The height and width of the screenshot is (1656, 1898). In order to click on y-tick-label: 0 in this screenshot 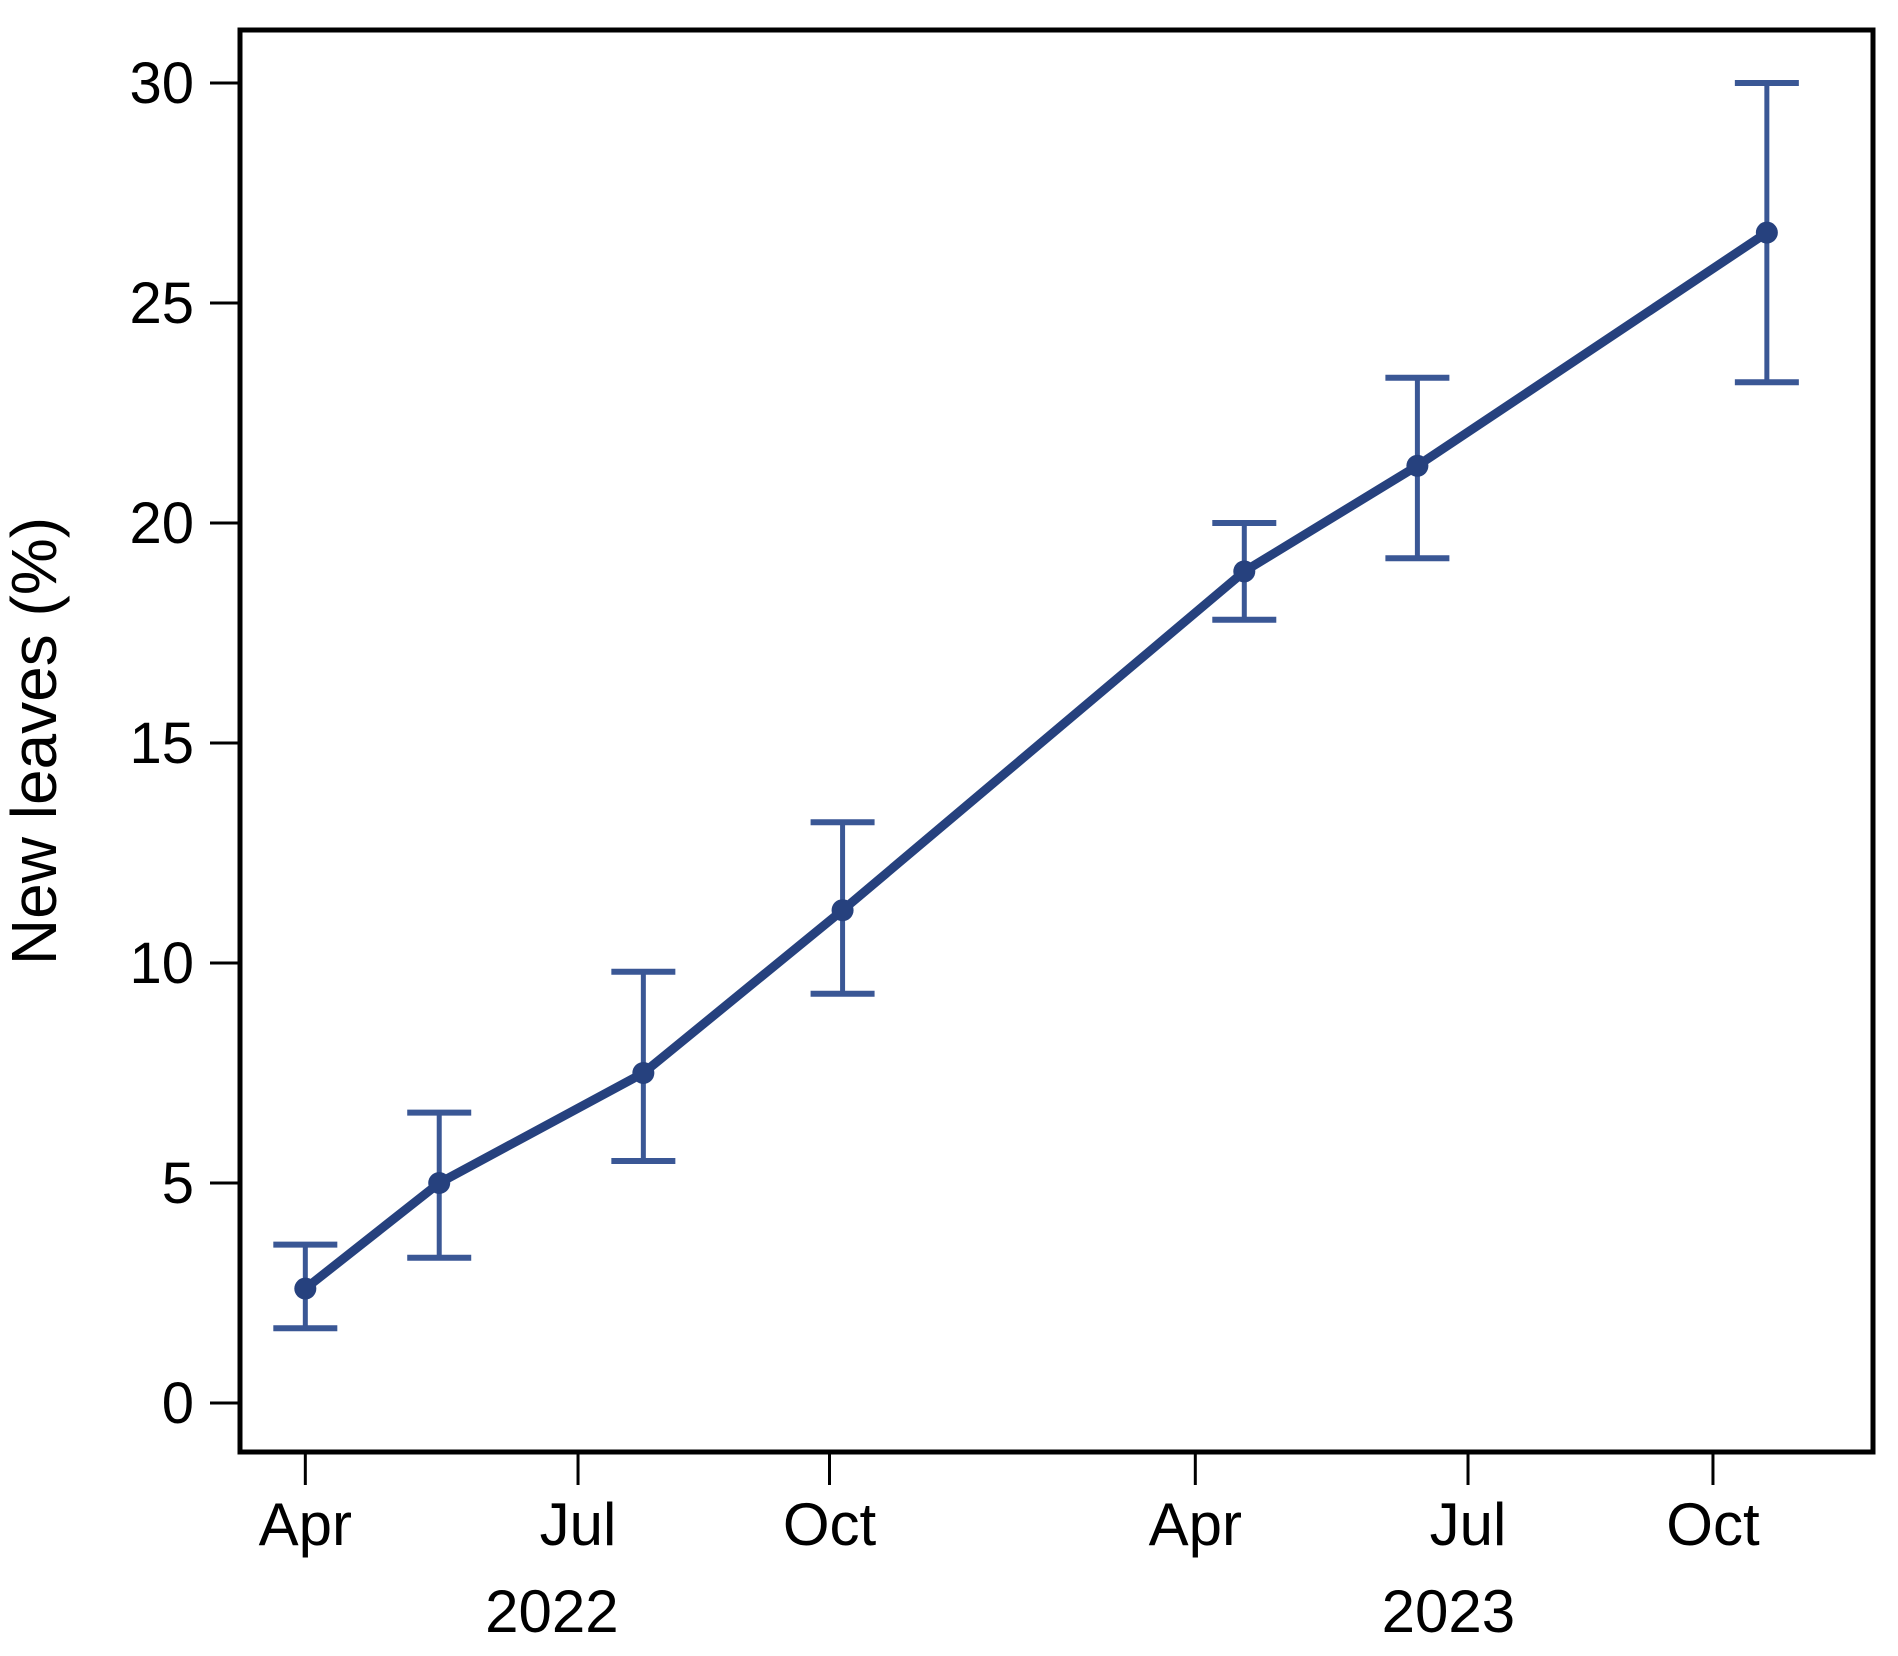, I will do `click(178, 1403)`.